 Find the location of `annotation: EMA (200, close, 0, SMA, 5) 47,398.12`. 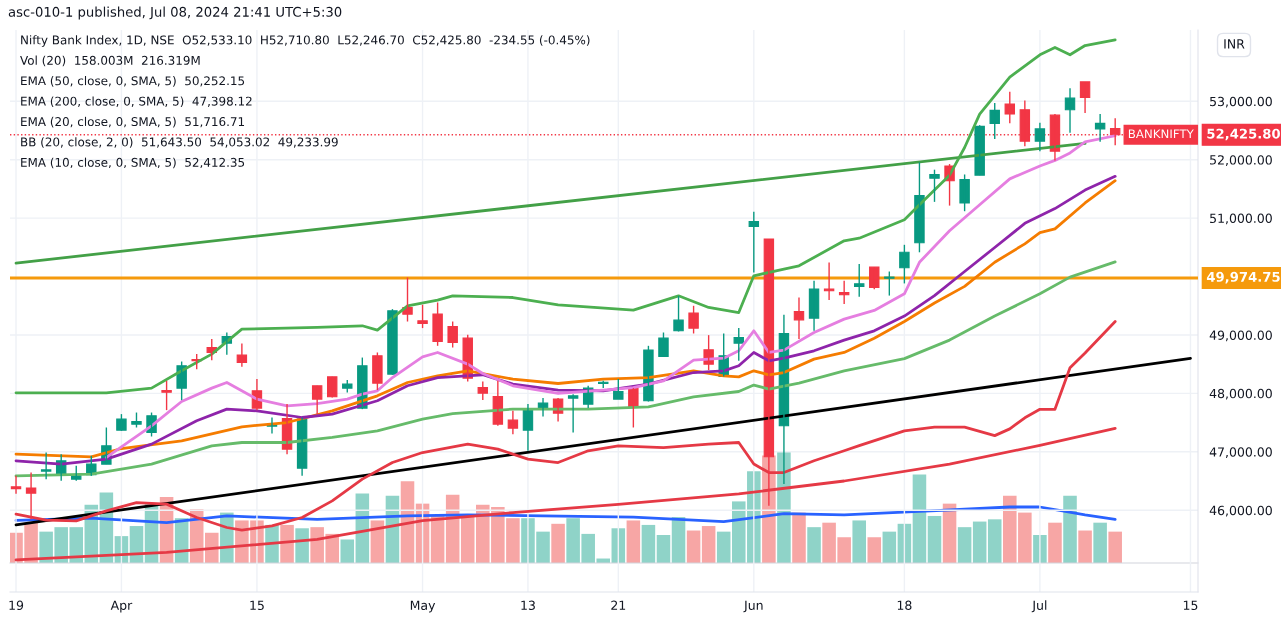

annotation: EMA (200, close, 0, SMA, 5) 47,398.12 is located at coordinates (136, 102).